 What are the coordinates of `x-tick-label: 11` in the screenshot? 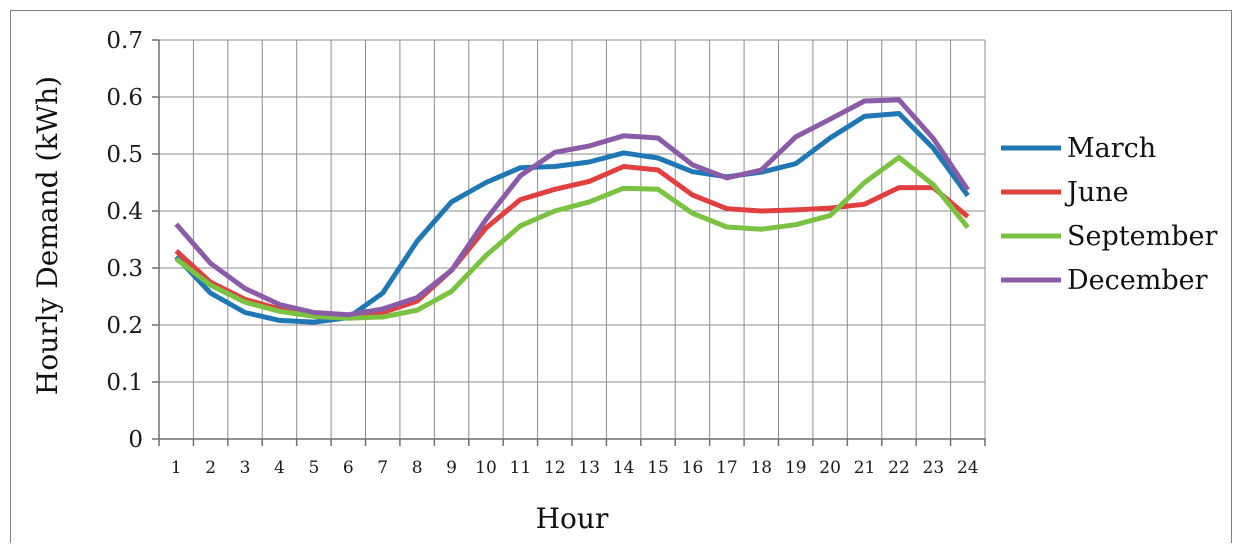 It's located at (521, 468).